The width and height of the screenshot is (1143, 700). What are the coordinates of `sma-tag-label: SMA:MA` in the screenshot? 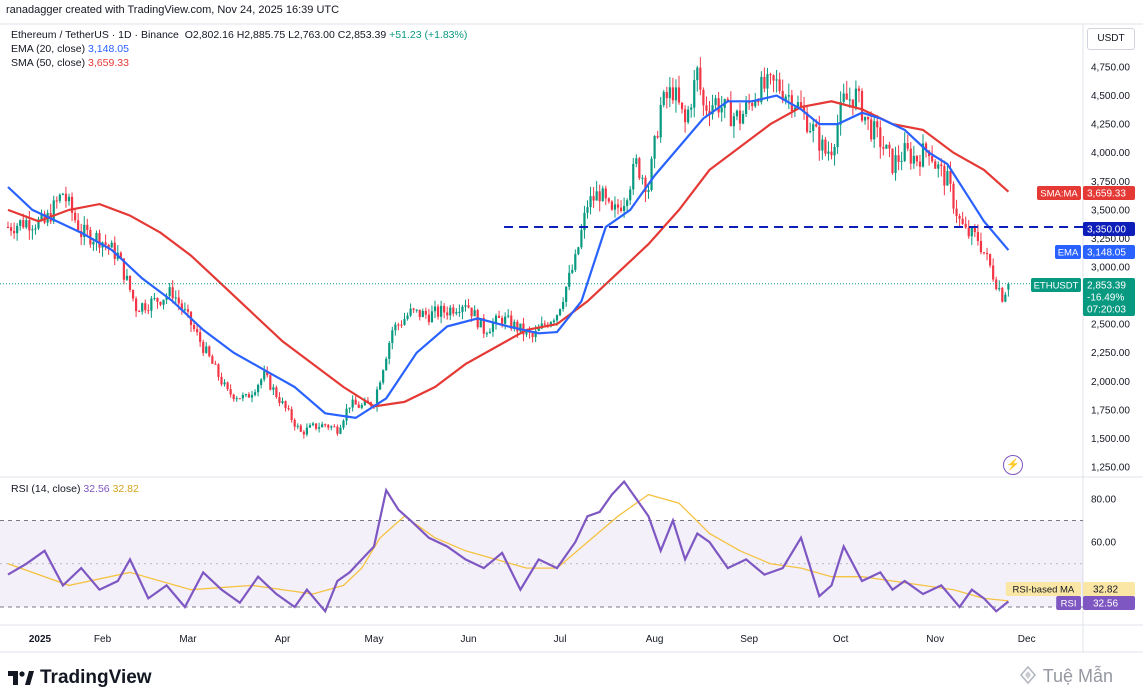 It's located at (1059, 194).